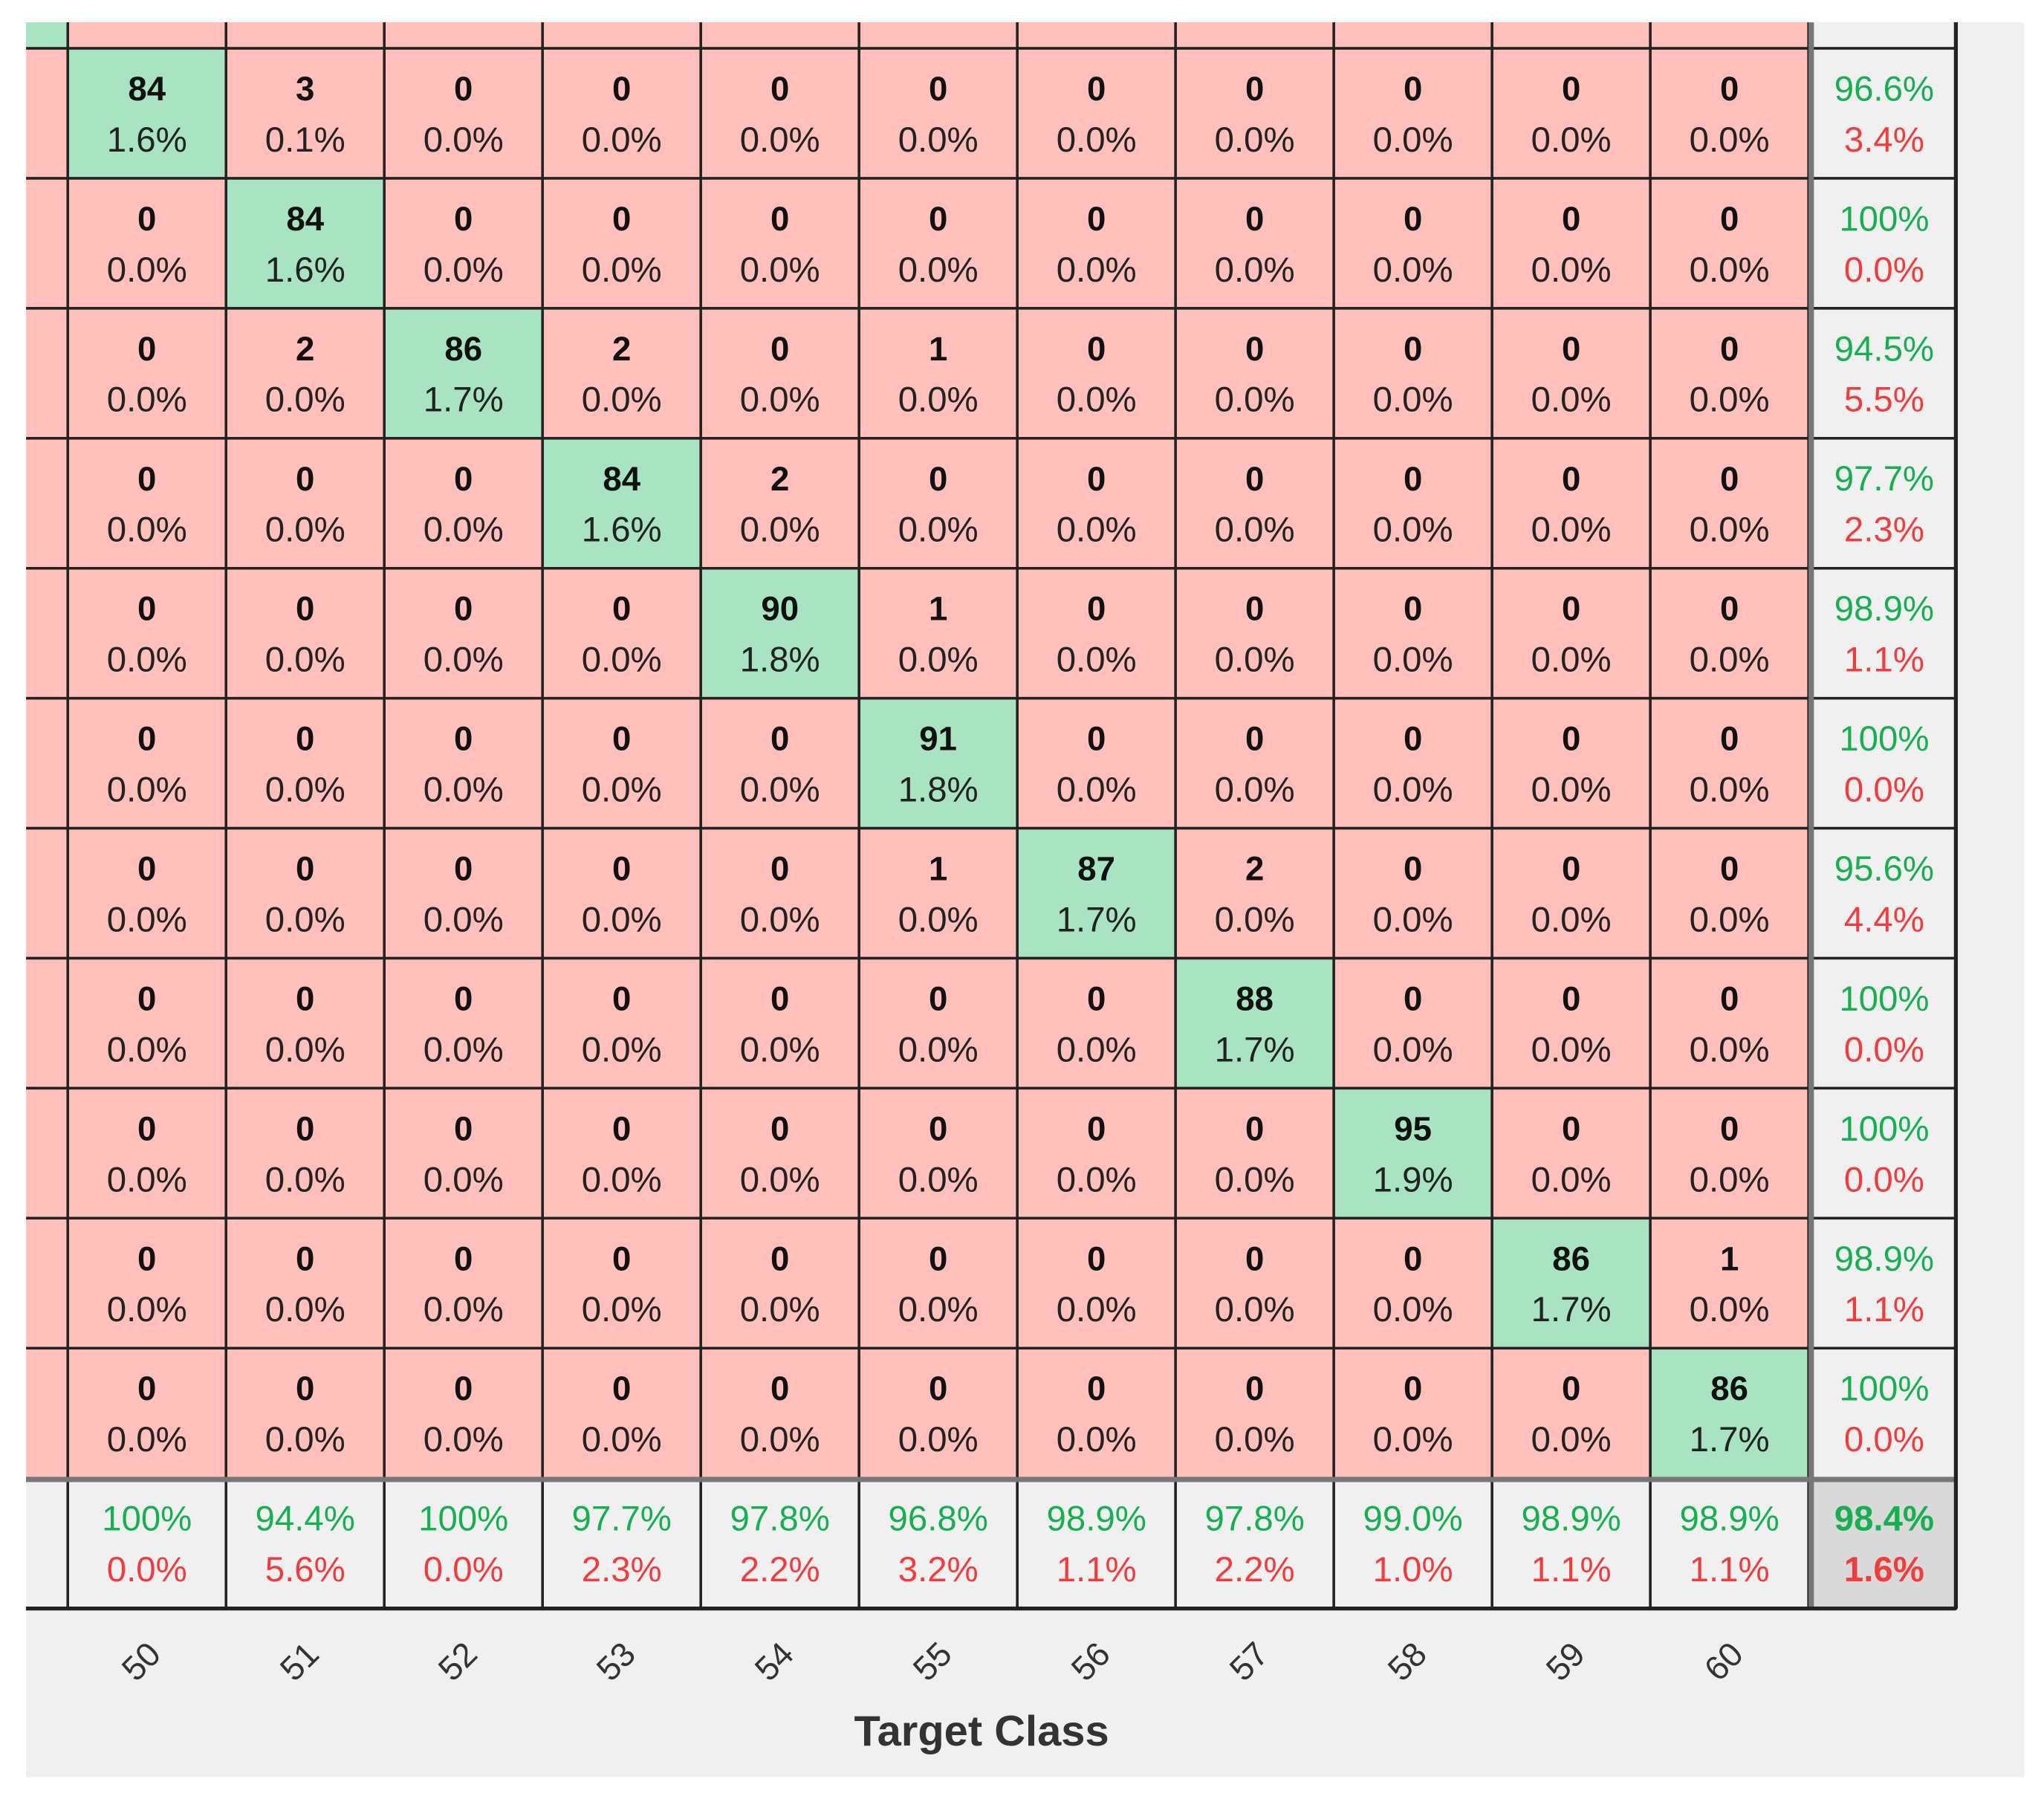  Describe the element at coordinates (1884, 349) in the screenshot. I see `row-precision: 94.5%` at that location.